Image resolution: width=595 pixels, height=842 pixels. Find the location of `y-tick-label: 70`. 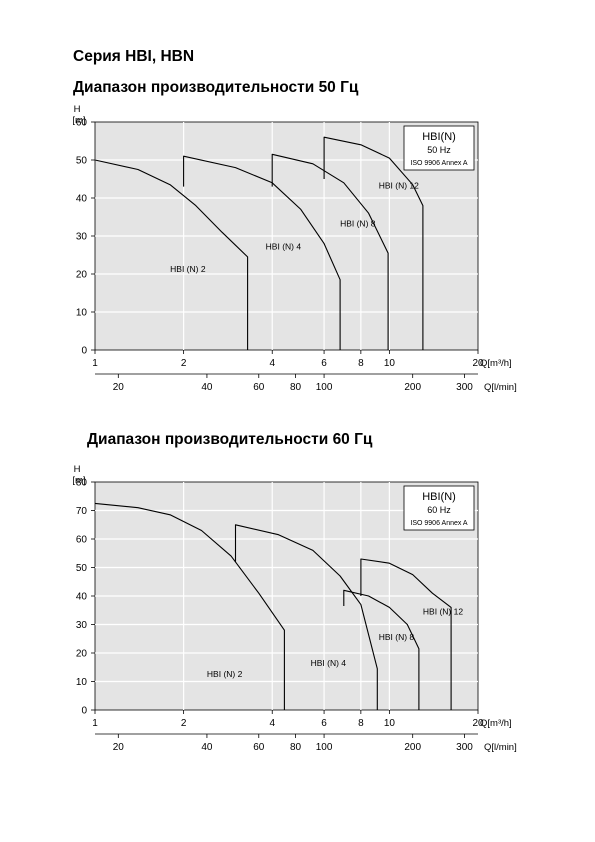

y-tick-label: 70 is located at coordinates (82, 511).